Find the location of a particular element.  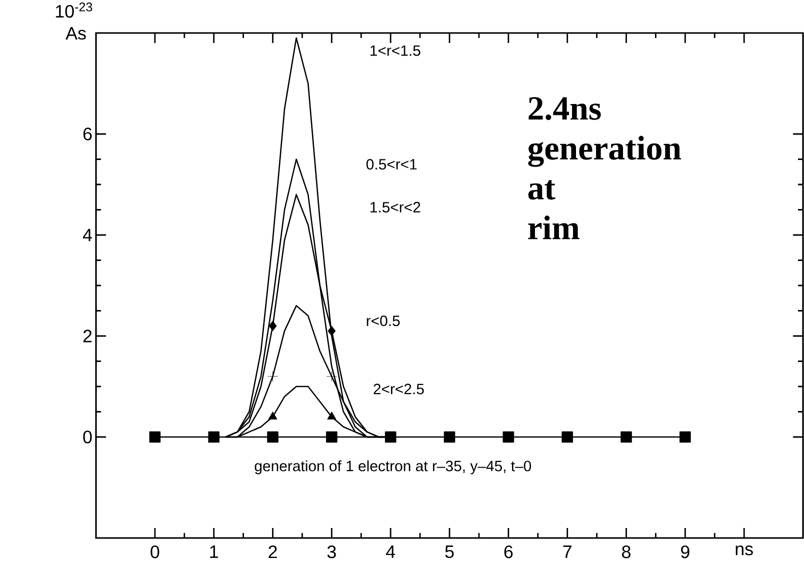

annotation: r<0.5 is located at coordinates (383, 321).